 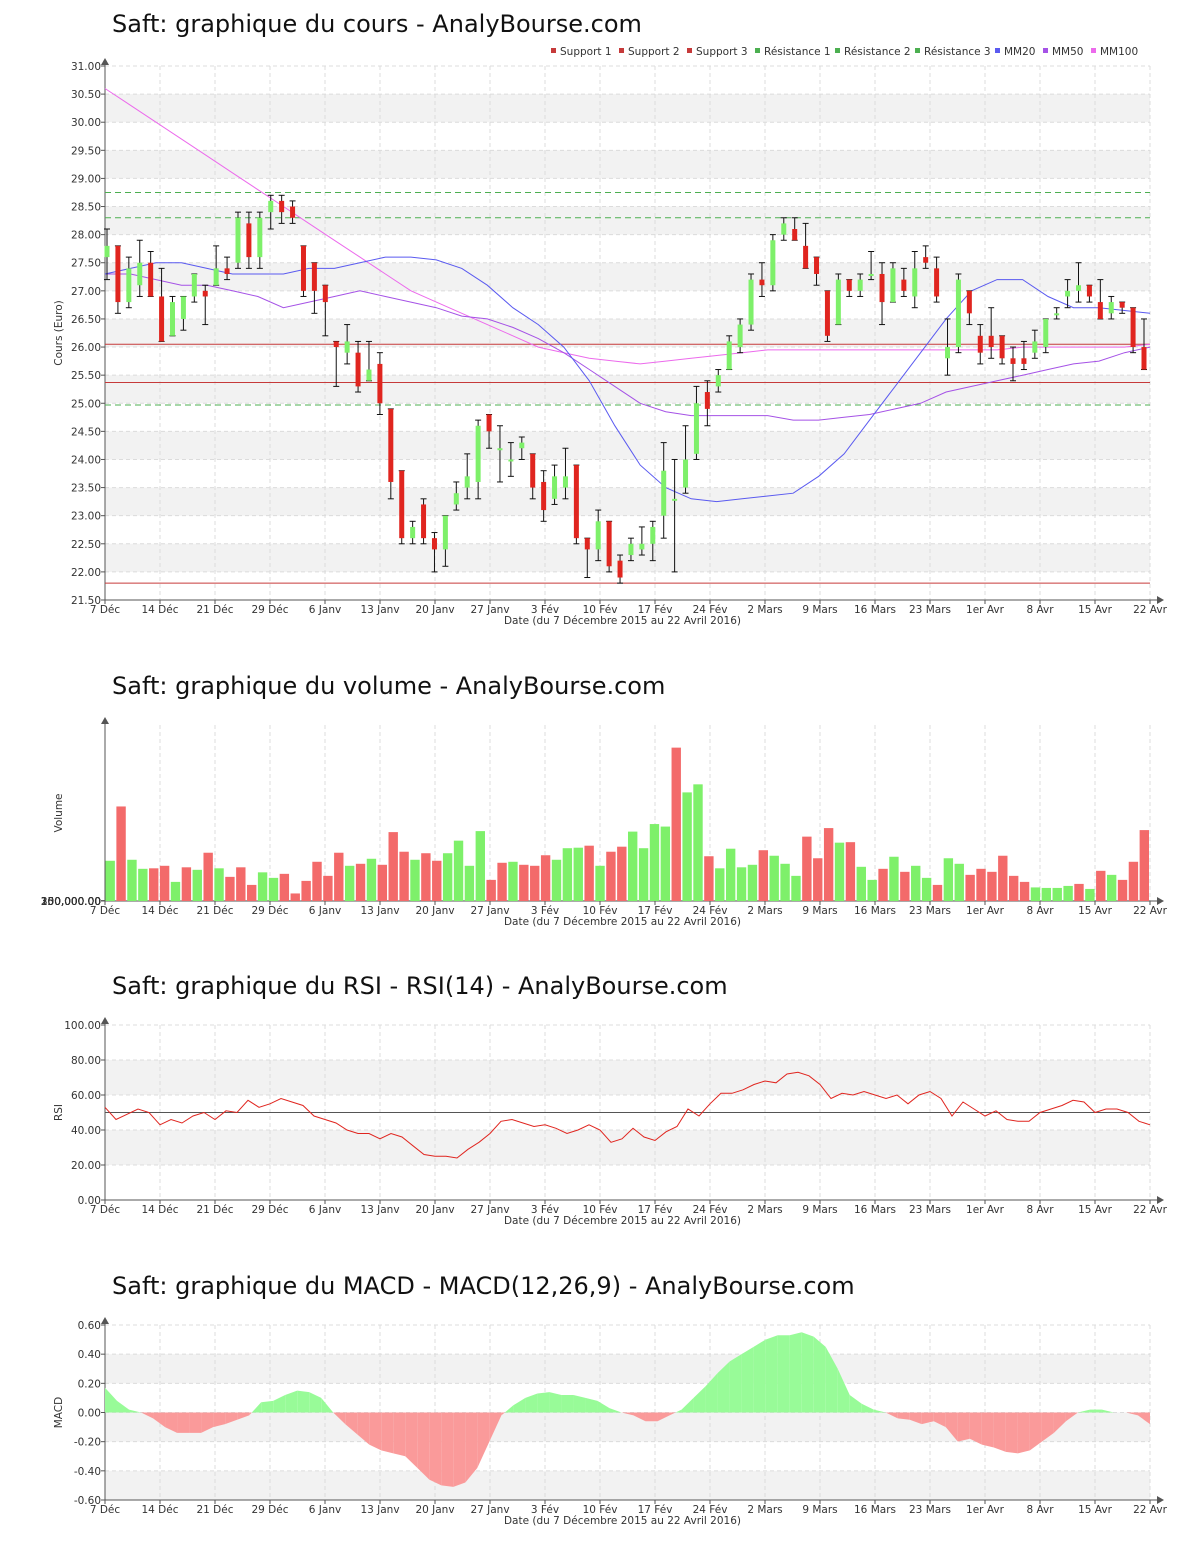 What do you see at coordinates (59, 333) in the screenshot?
I see `price-ylabel: Cours (Euro)` at bounding box center [59, 333].